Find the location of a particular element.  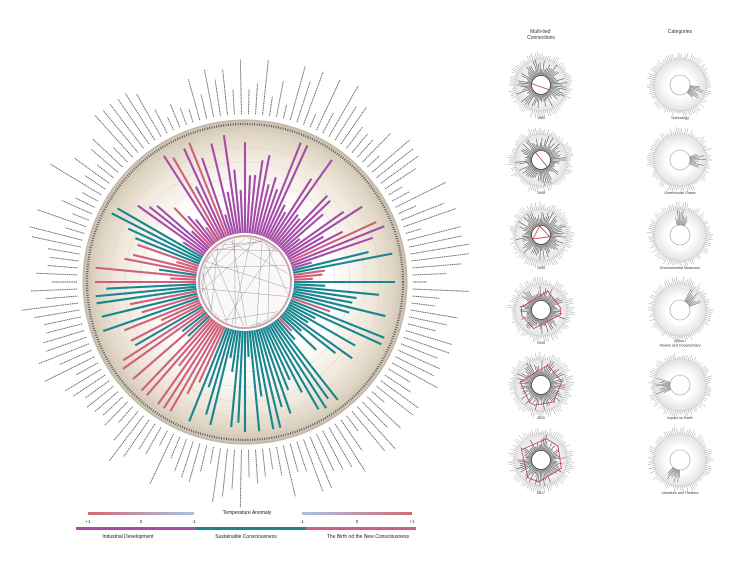

column-title-line-2: Connections is located at coordinates (541, 38).